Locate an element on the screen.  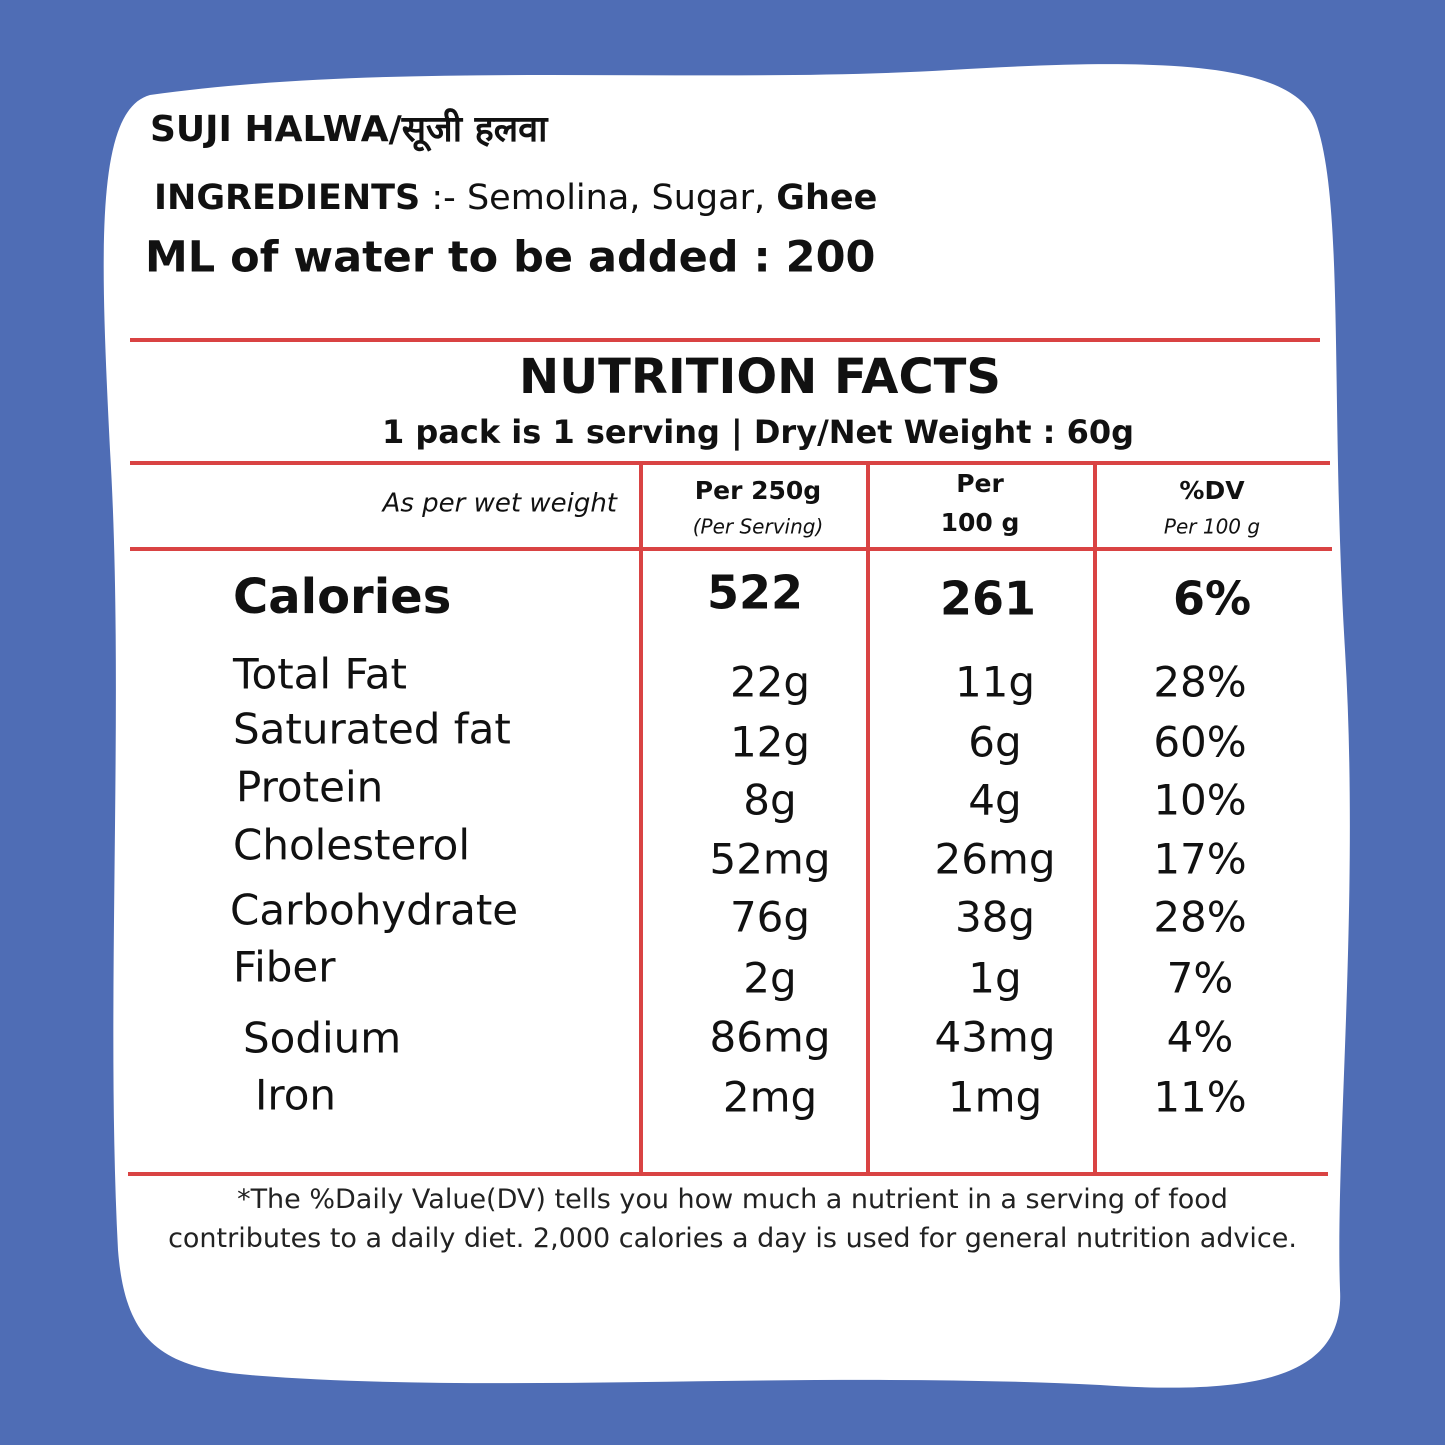
nutrient-name: Fiber is located at coordinates (284, 967).